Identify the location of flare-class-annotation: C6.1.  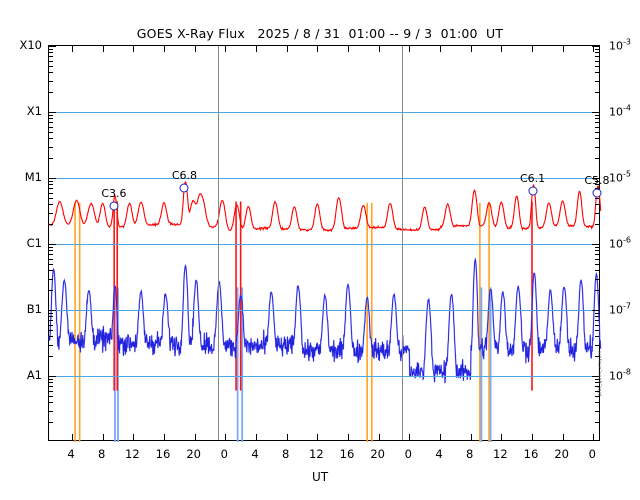
(532, 179).